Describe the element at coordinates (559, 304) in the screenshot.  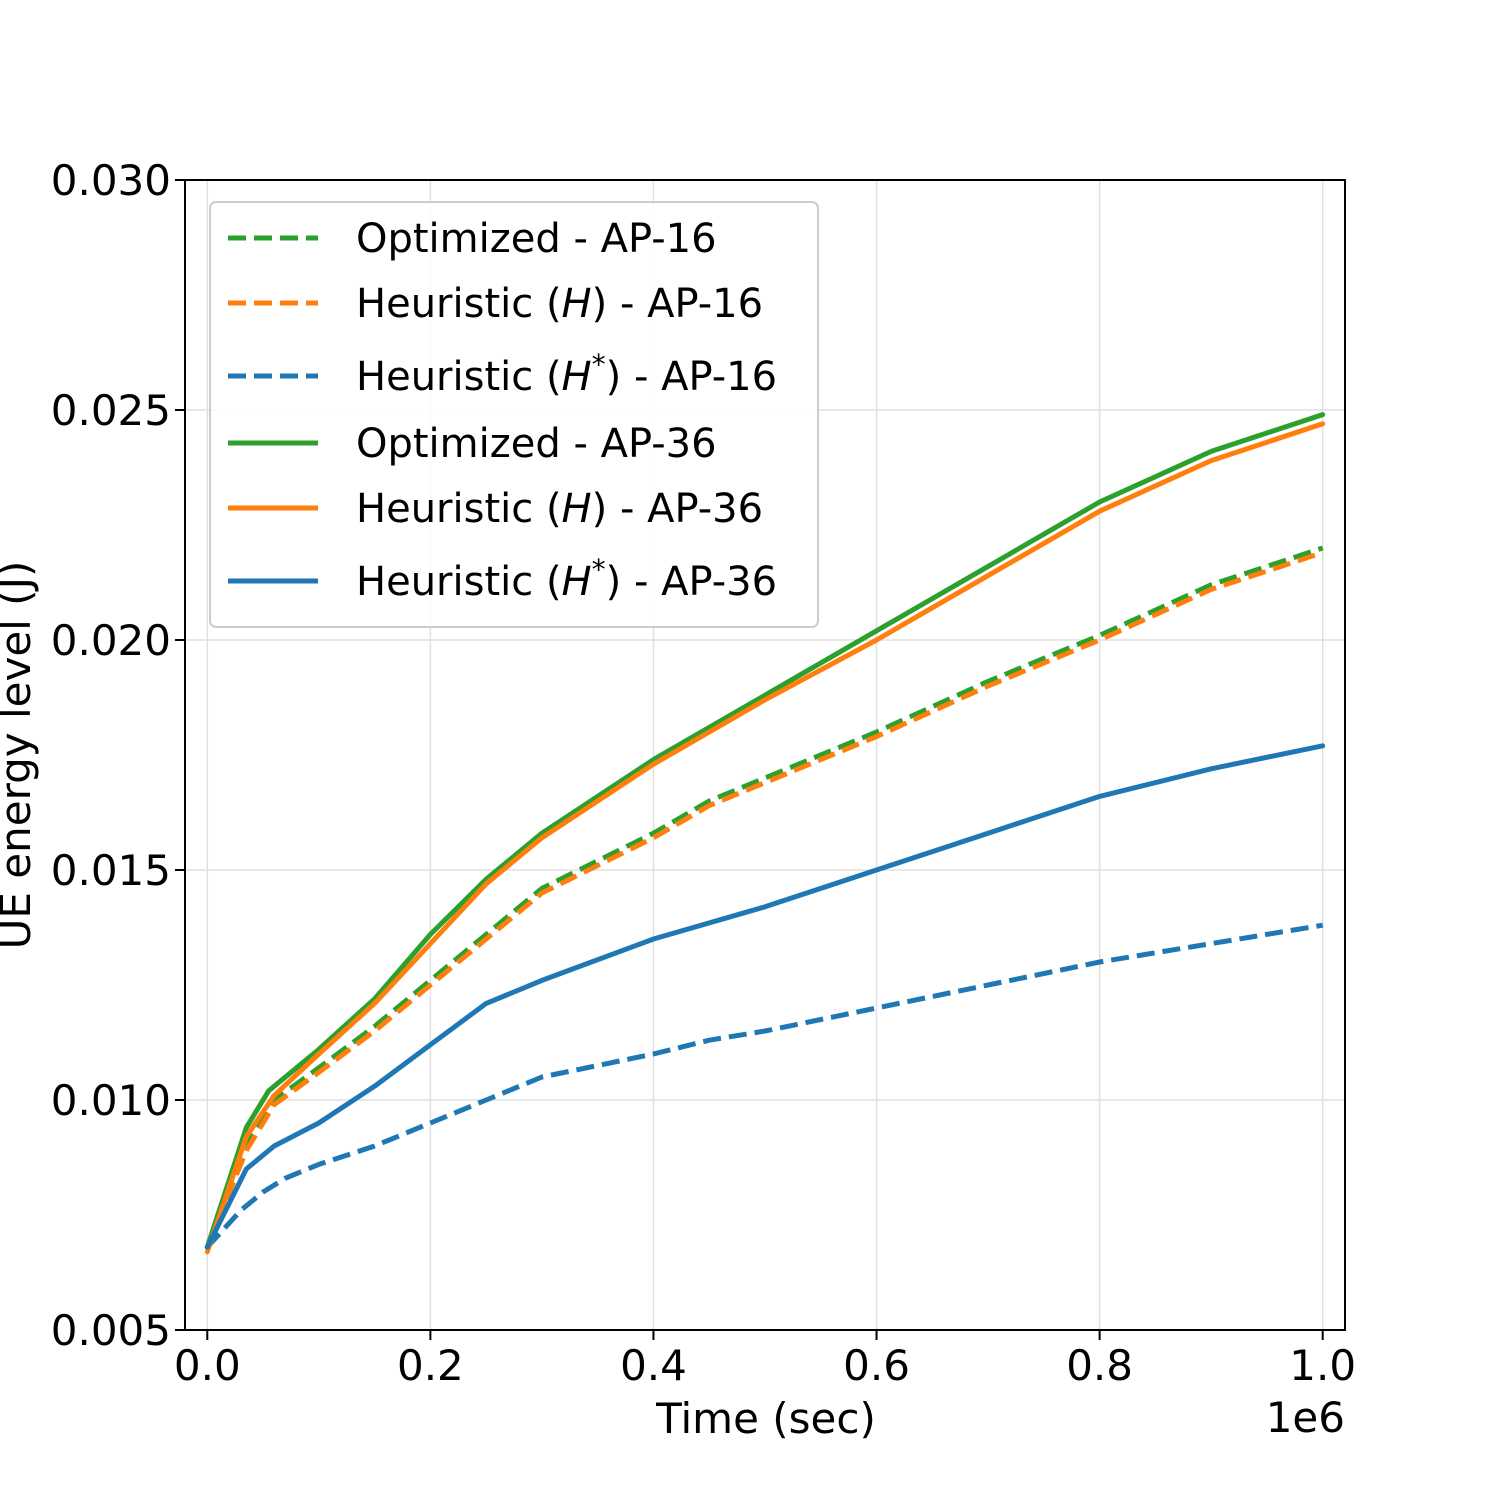
I see `legend-label: Heuristic (H) - AP-16` at that location.